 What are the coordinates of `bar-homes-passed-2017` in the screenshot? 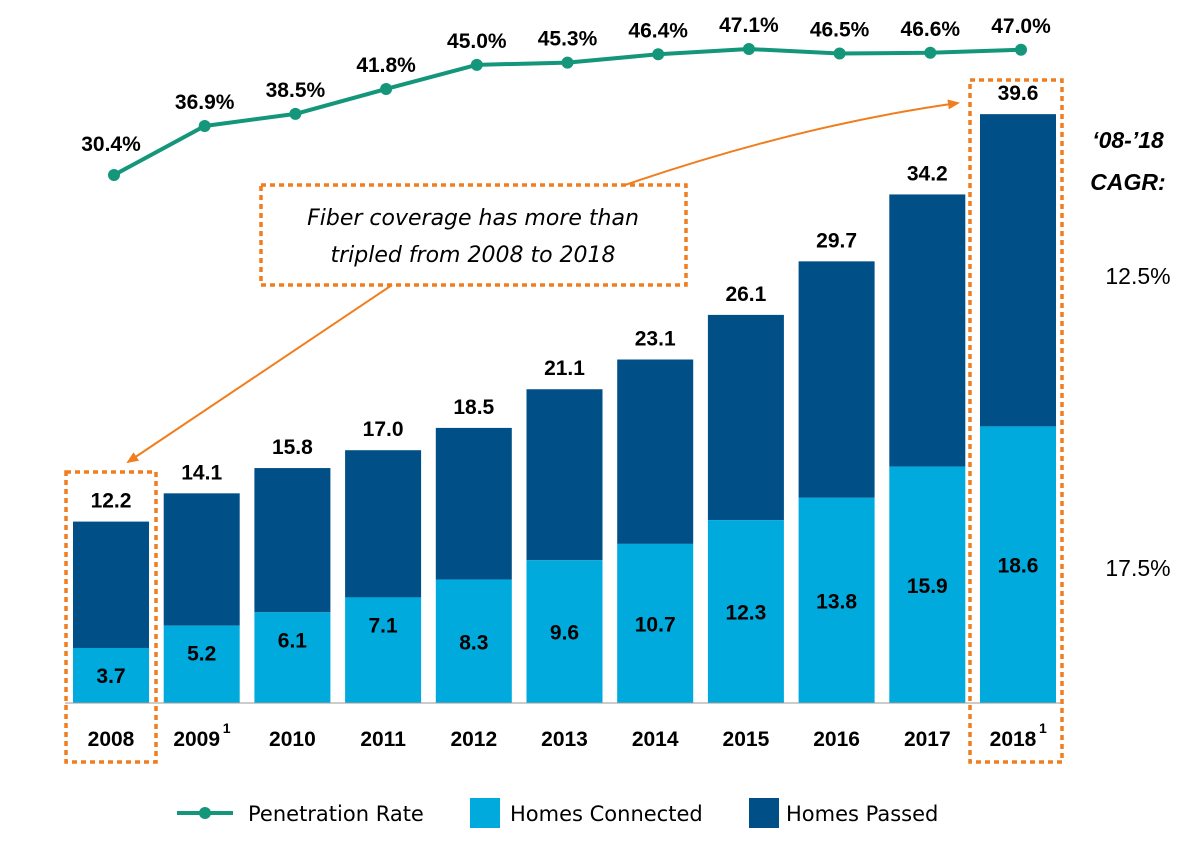 It's located at (927, 330).